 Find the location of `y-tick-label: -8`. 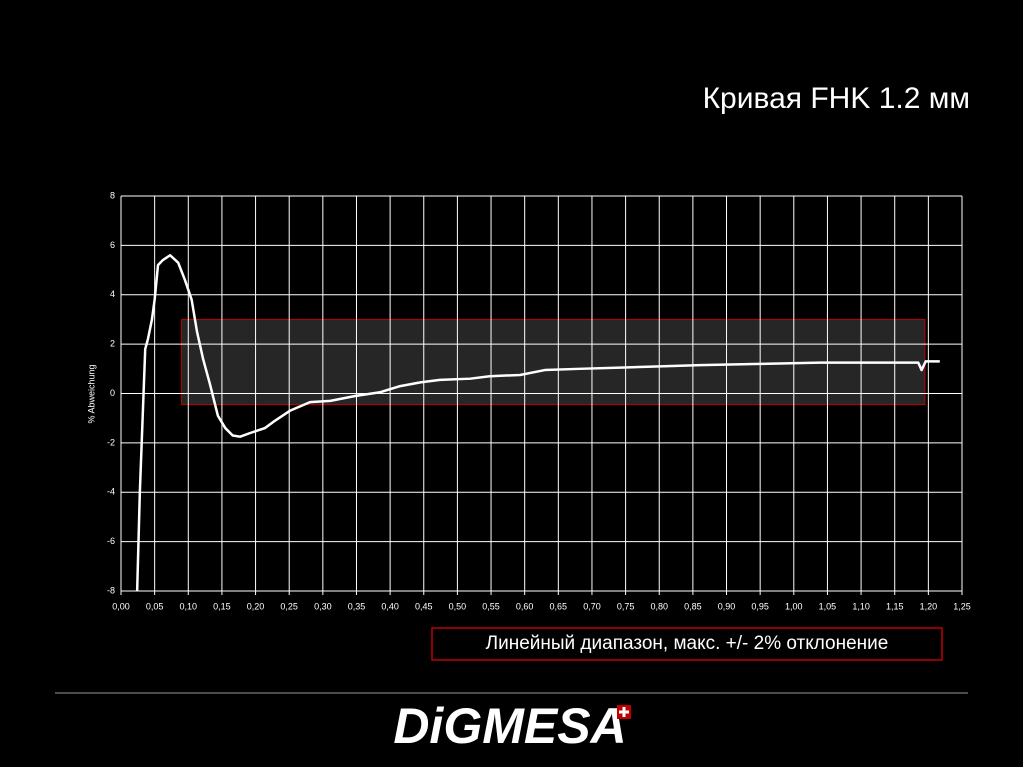

y-tick-label: -8 is located at coordinates (111, 590).